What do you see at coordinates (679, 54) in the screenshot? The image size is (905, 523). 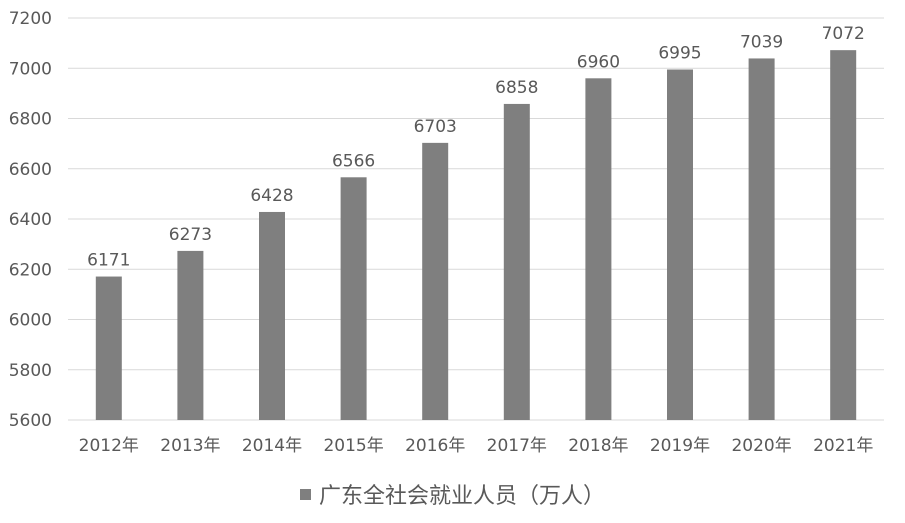 I see `data-label: 6995` at bounding box center [679, 54].